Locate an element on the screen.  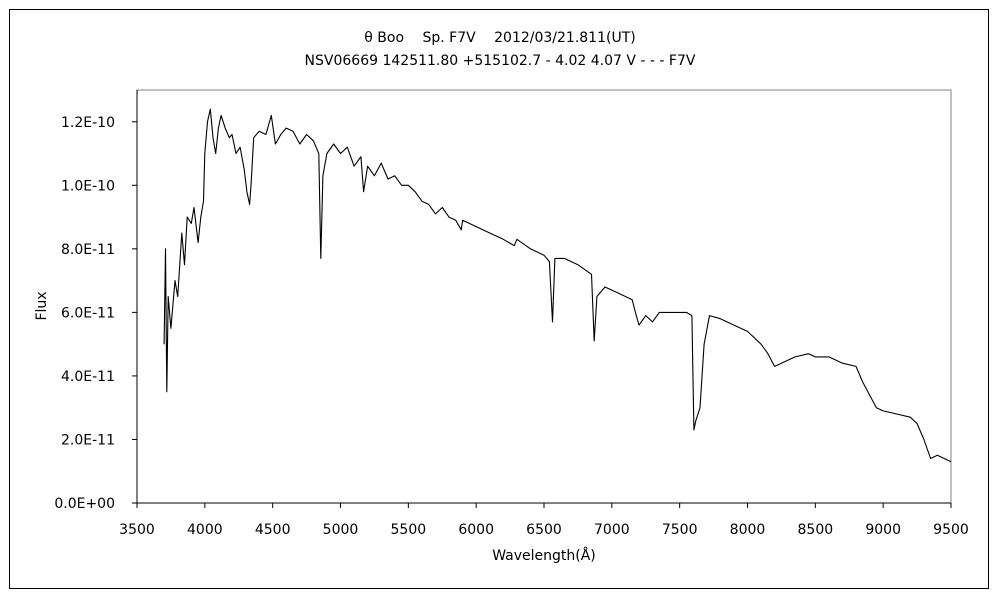
x-tick-label: 4000 is located at coordinates (205, 530).